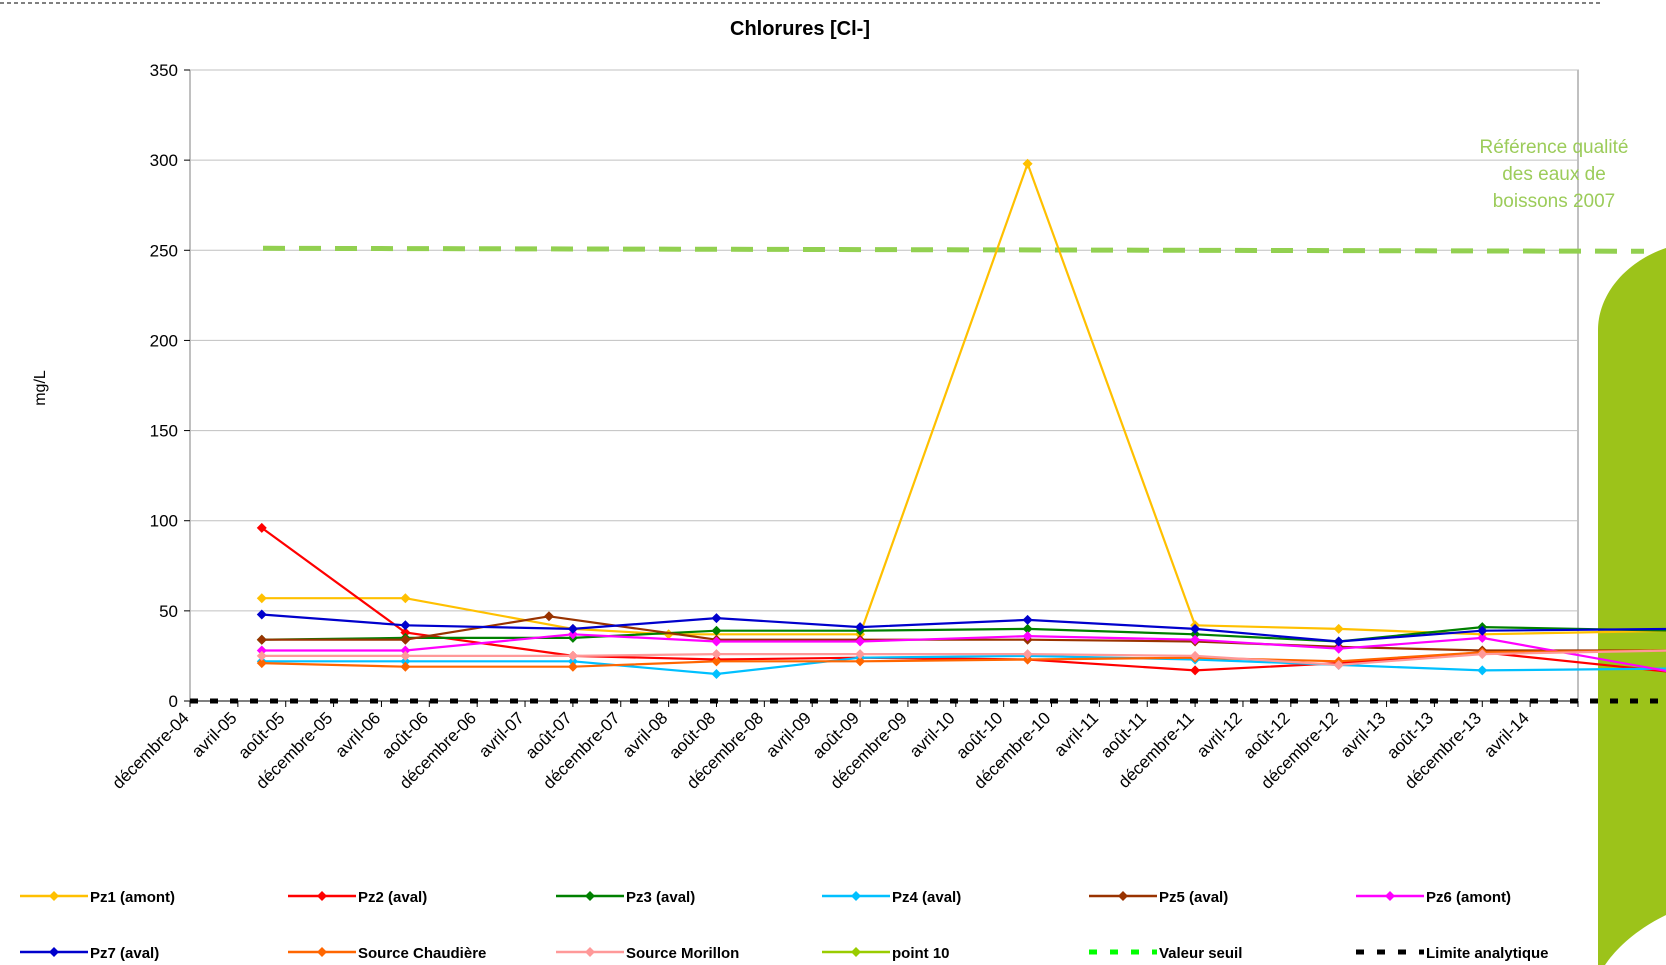 The image size is (1666, 965). Describe the element at coordinates (164, 70) in the screenshot. I see `y-tick-label: 350` at that location.